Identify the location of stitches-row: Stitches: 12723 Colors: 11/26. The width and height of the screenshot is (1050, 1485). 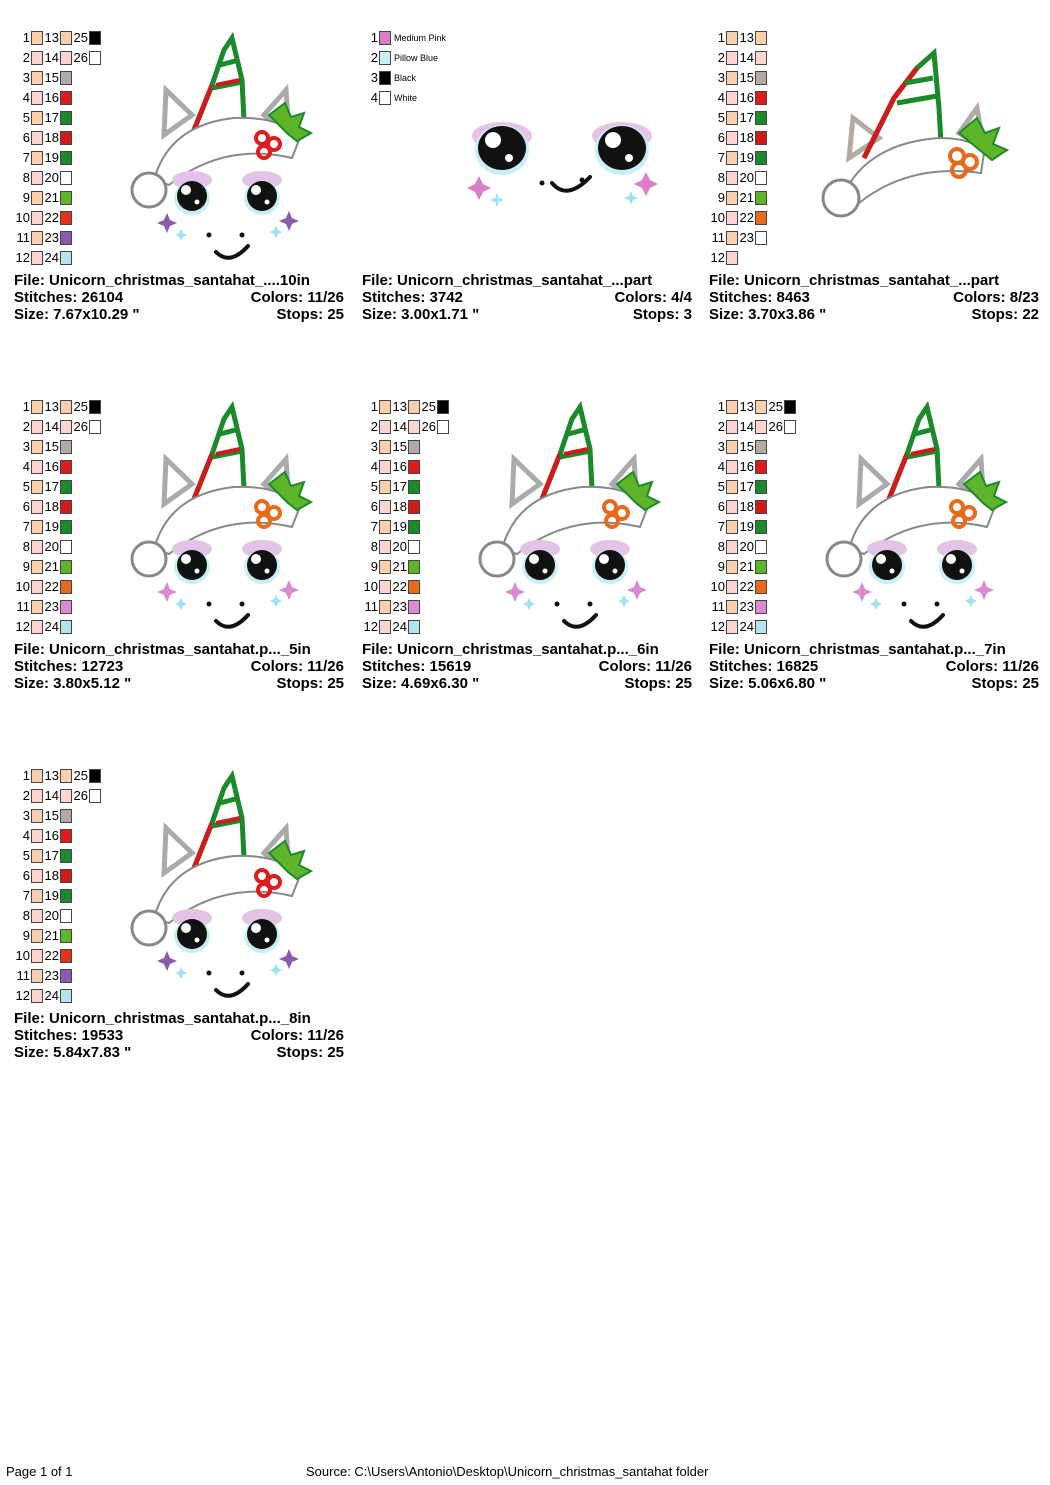
(179, 666).